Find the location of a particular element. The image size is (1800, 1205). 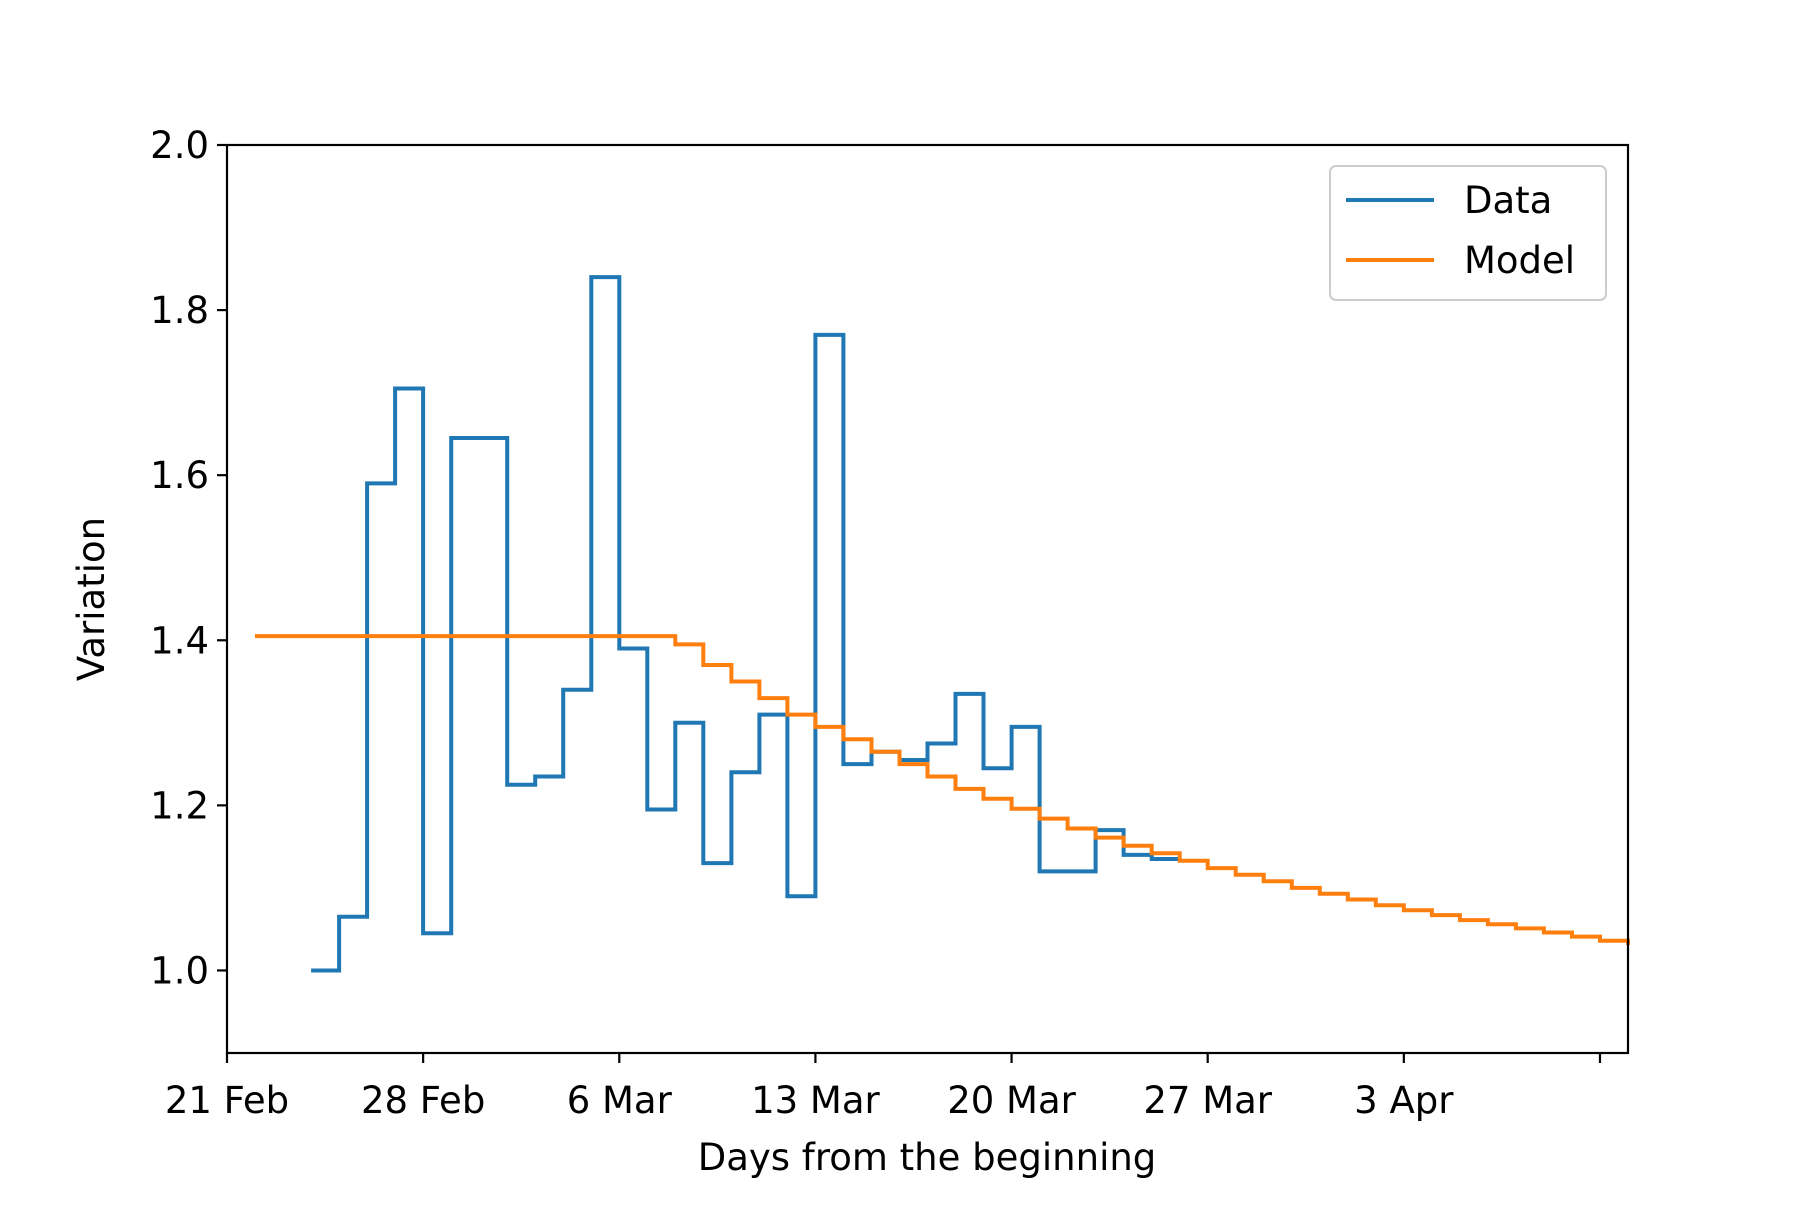

x-tick-label: 6 Mar is located at coordinates (620, 1100).